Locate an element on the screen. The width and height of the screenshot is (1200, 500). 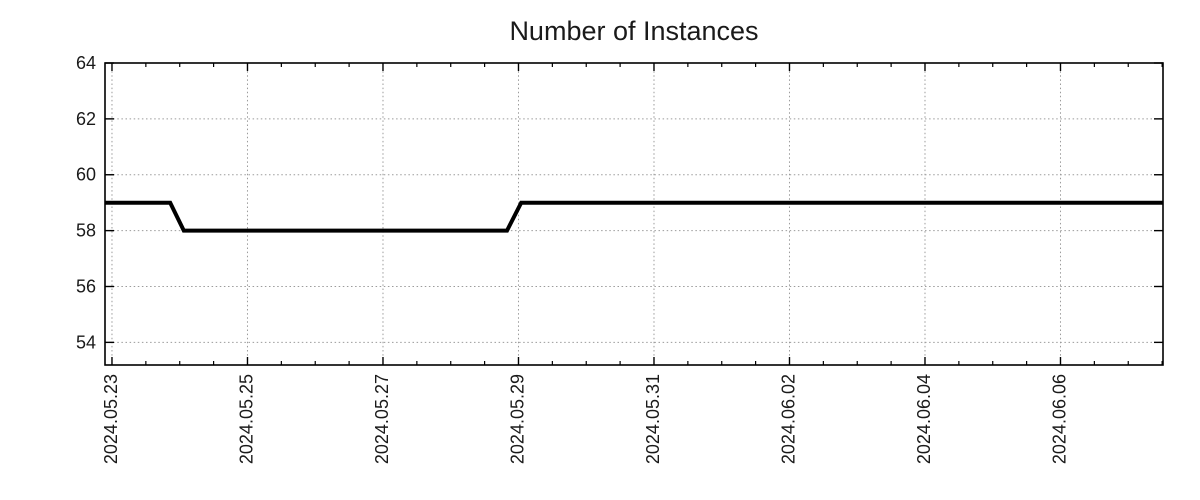
x-tick-label: 2024.05.29 is located at coordinates (517, 419).